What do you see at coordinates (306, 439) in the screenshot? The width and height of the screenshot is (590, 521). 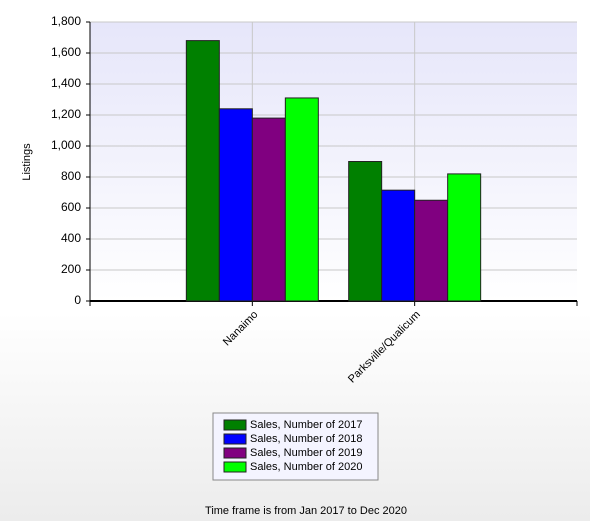 I see `legend-label: Sales, Number of 2018` at bounding box center [306, 439].